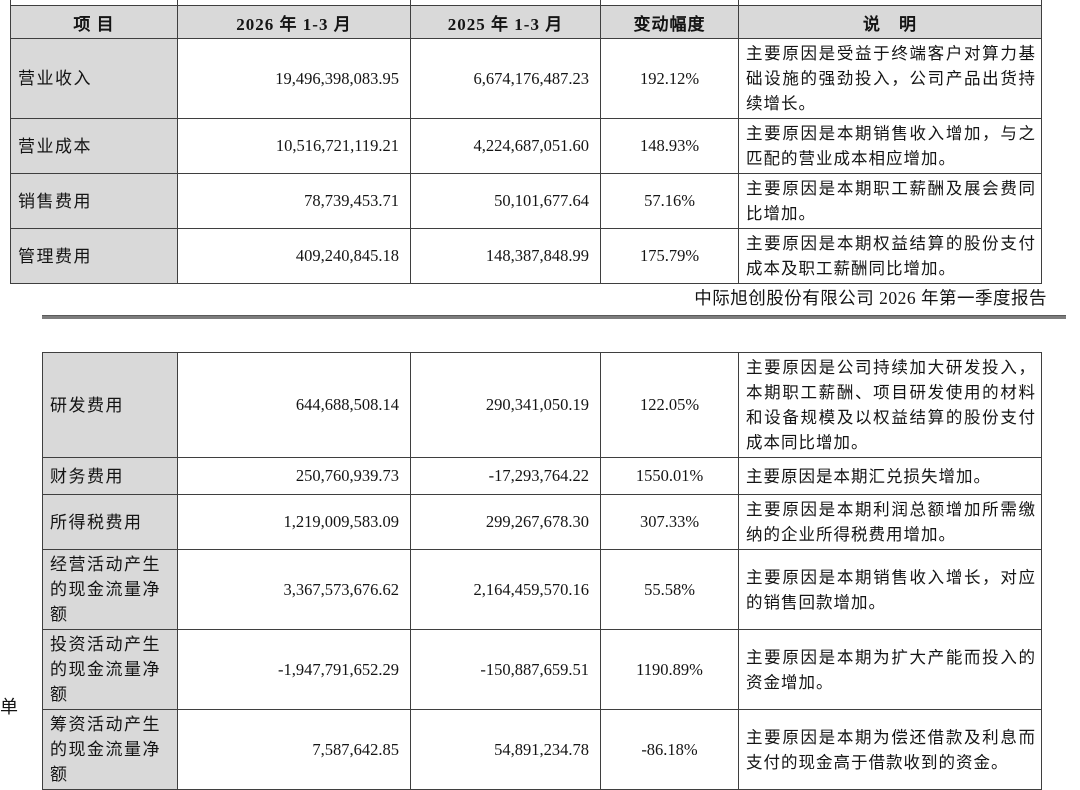  Describe the element at coordinates (870, 298) in the screenshot. I see `report-page-header: 中际旭创股份有限公司 2026 年第一季度报告` at that location.